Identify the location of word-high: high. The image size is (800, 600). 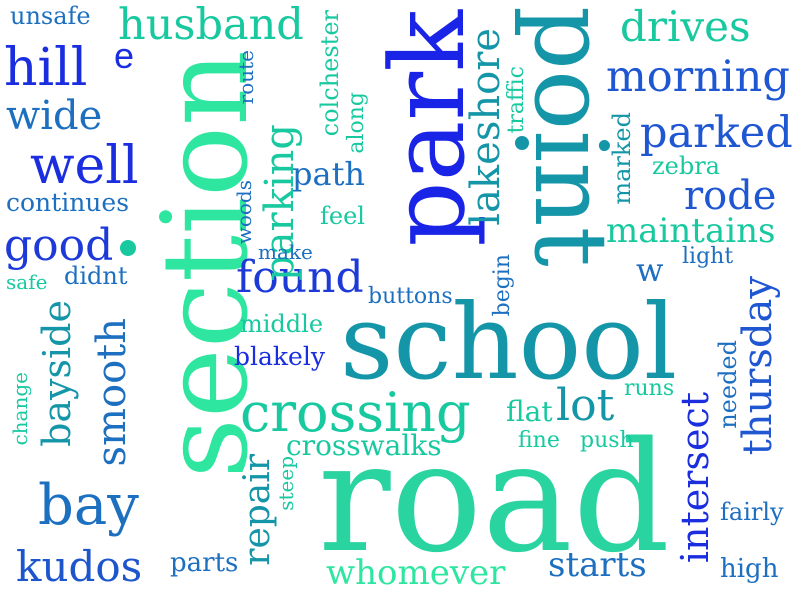
(749, 569).